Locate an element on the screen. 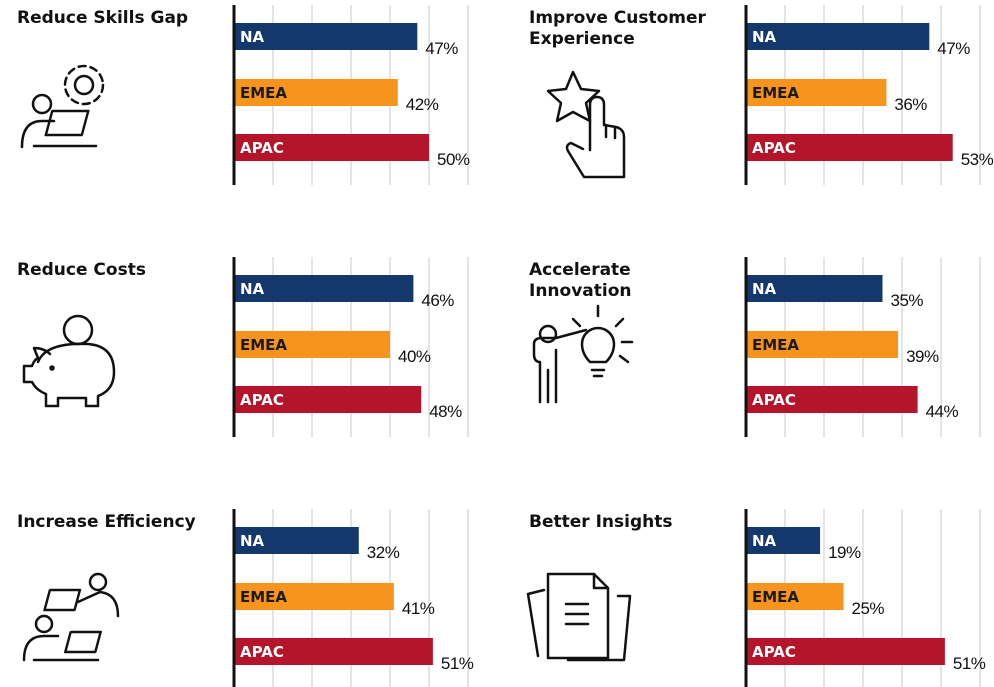 The image size is (994, 687). chart-title: Increase Efficiency is located at coordinates (106, 522).